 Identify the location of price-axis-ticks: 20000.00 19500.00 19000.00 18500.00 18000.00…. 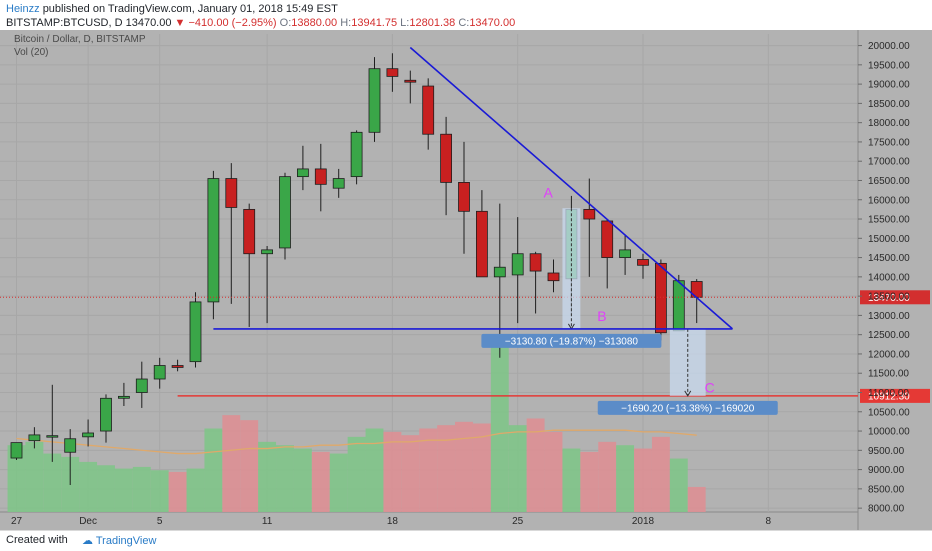
(884, 278).